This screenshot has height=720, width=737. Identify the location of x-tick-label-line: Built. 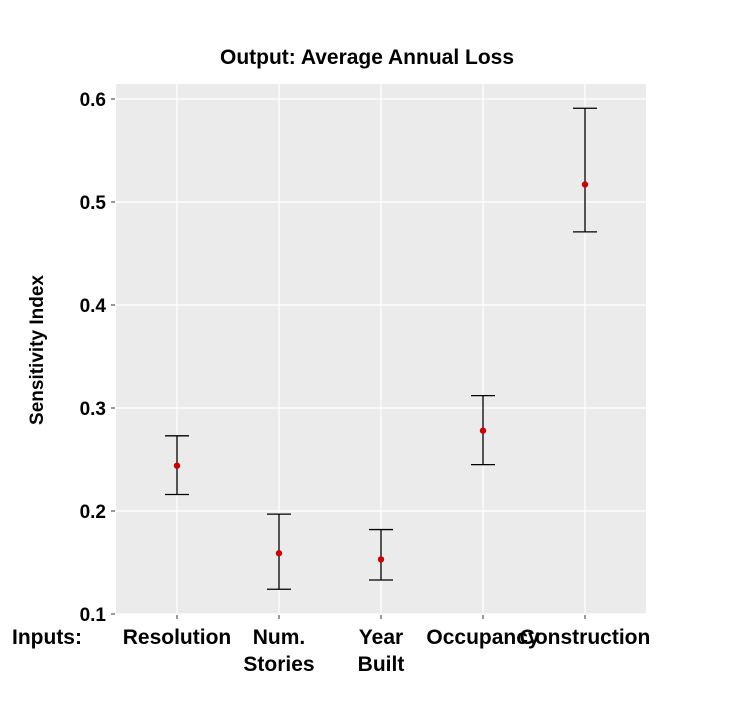
(381, 664).